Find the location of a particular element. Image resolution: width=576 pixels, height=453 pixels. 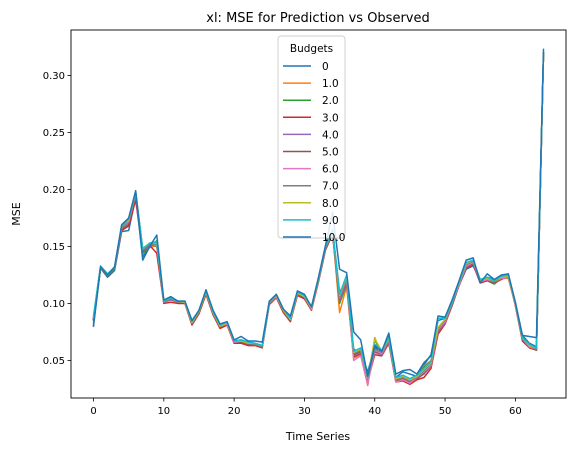

x-tick-label: 10 is located at coordinates (163, 411).